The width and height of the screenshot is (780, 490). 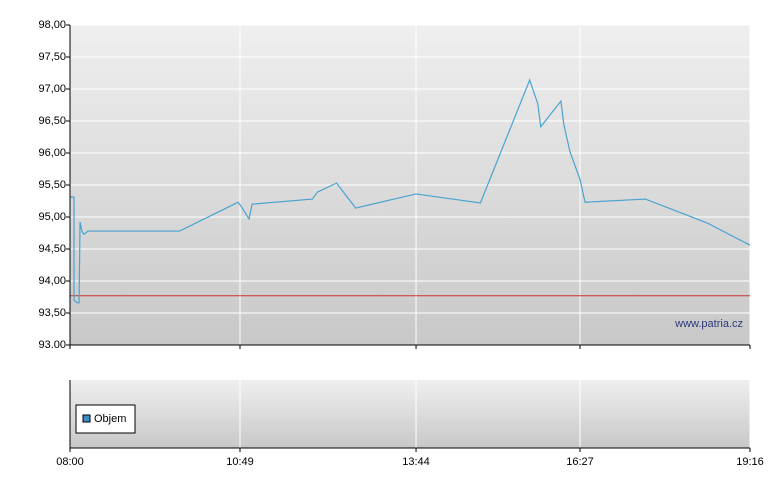 What do you see at coordinates (240, 462) in the screenshot?
I see `x-tick-label: 10:49` at bounding box center [240, 462].